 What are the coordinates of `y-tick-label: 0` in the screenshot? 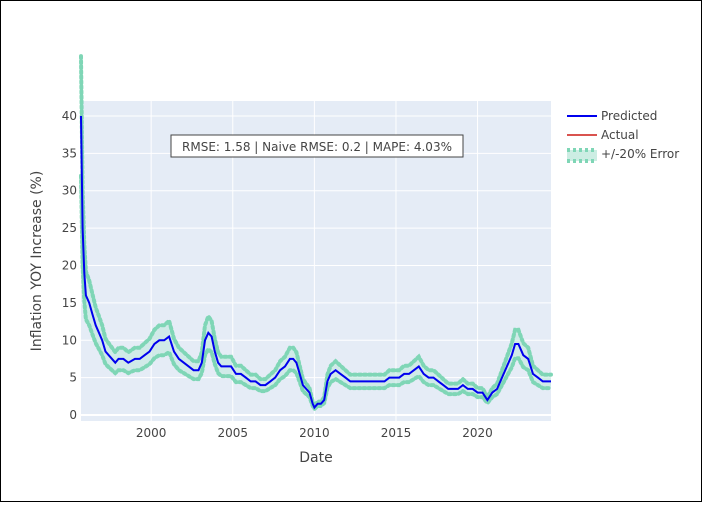 It's located at (73, 415).